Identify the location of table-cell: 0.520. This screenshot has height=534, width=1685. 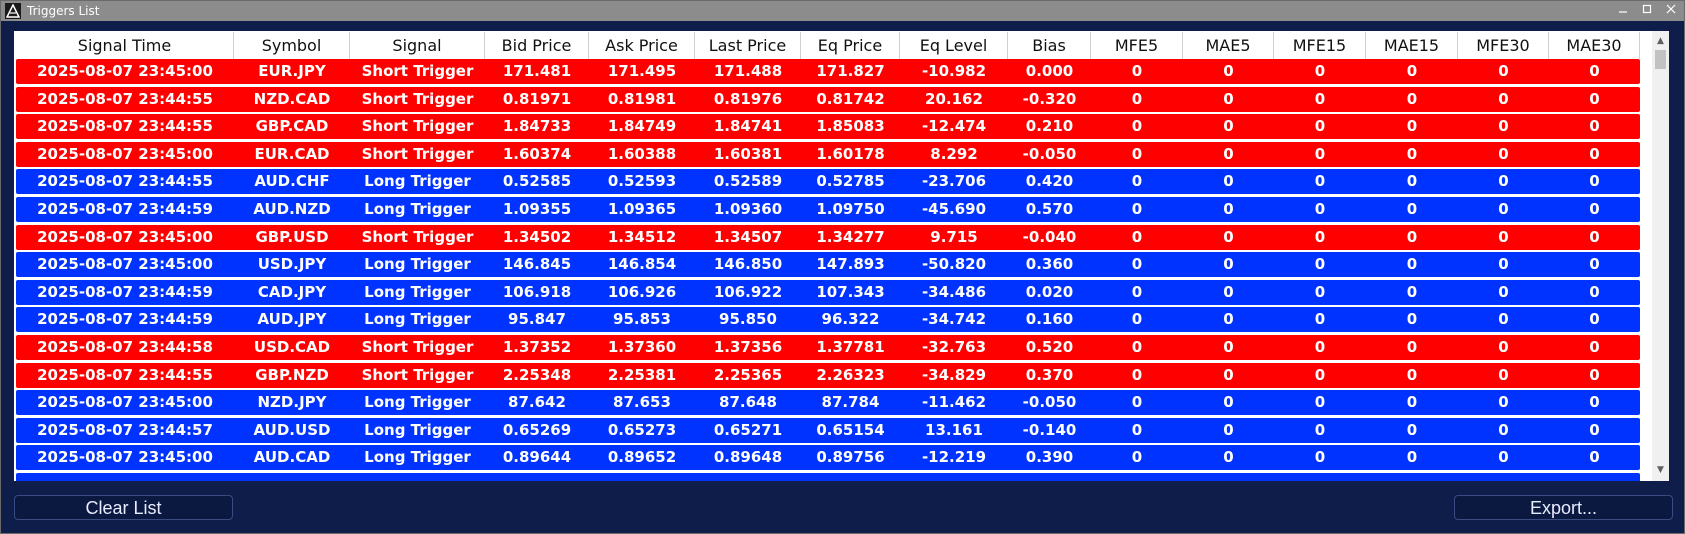
(1049, 346).